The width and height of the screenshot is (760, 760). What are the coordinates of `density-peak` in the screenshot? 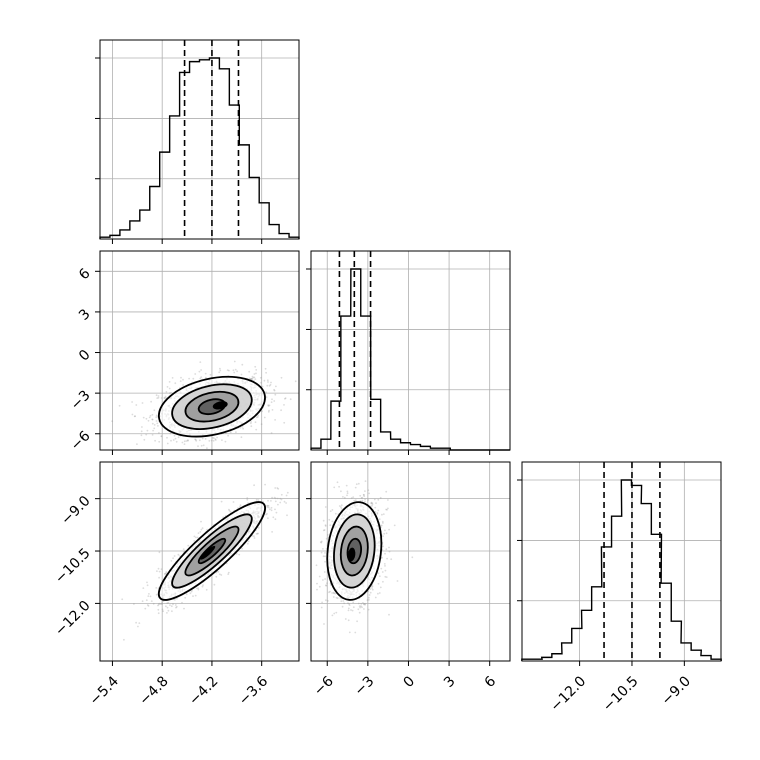 It's located at (208, 552).